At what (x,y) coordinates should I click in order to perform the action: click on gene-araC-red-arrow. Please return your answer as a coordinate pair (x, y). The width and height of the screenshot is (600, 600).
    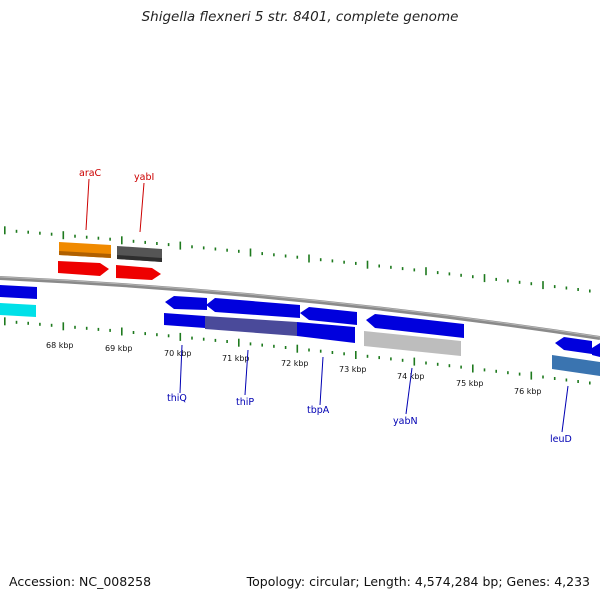
    Looking at the image, I should click on (83, 268).